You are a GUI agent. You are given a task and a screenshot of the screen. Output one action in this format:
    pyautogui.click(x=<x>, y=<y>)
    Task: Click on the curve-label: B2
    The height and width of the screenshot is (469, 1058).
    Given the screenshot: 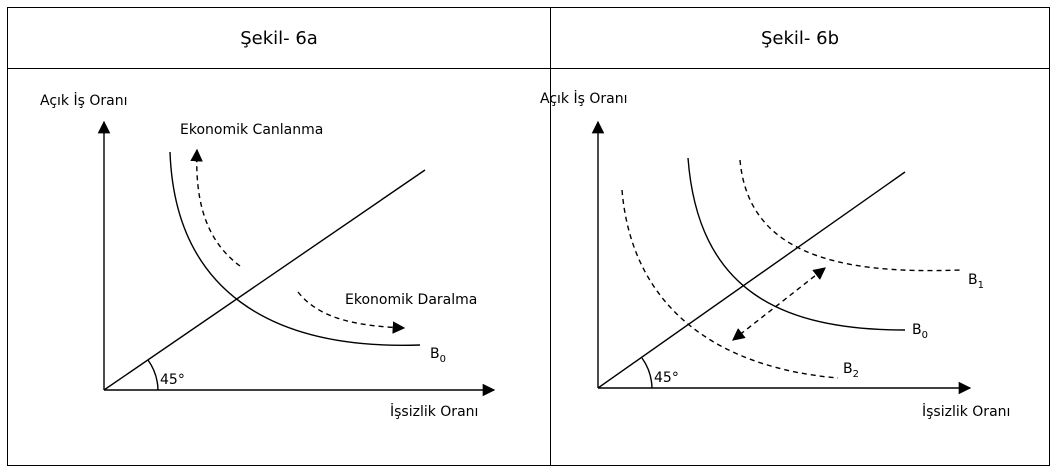 What is the action you would take?
    pyautogui.click(x=851, y=370)
    